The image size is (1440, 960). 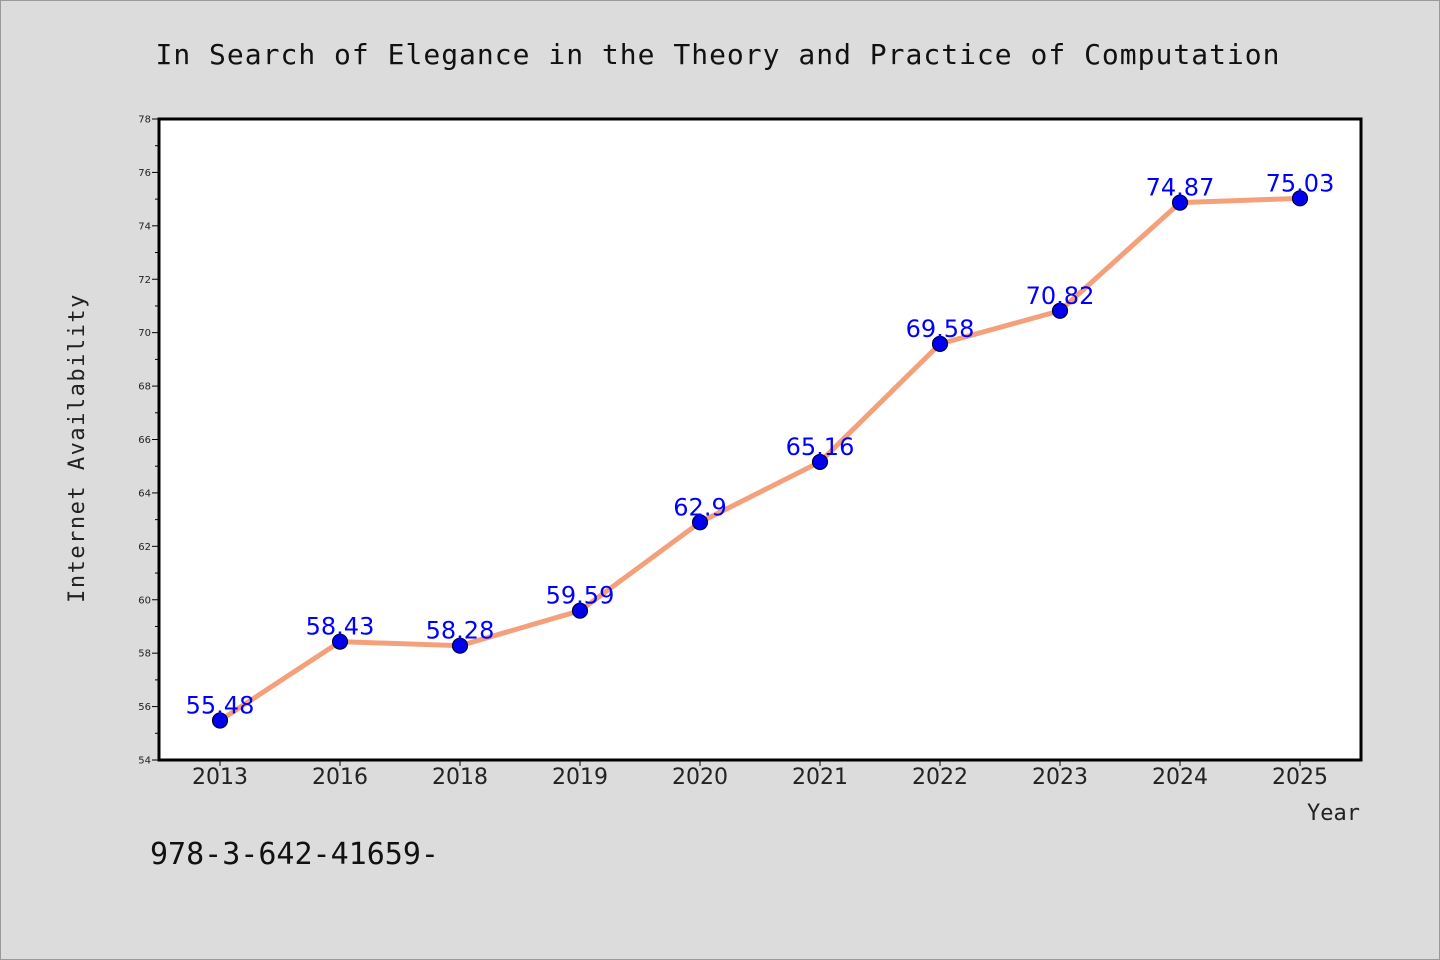 What do you see at coordinates (77, 448) in the screenshot?
I see `y-axis-label: Internet Availability` at bounding box center [77, 448].